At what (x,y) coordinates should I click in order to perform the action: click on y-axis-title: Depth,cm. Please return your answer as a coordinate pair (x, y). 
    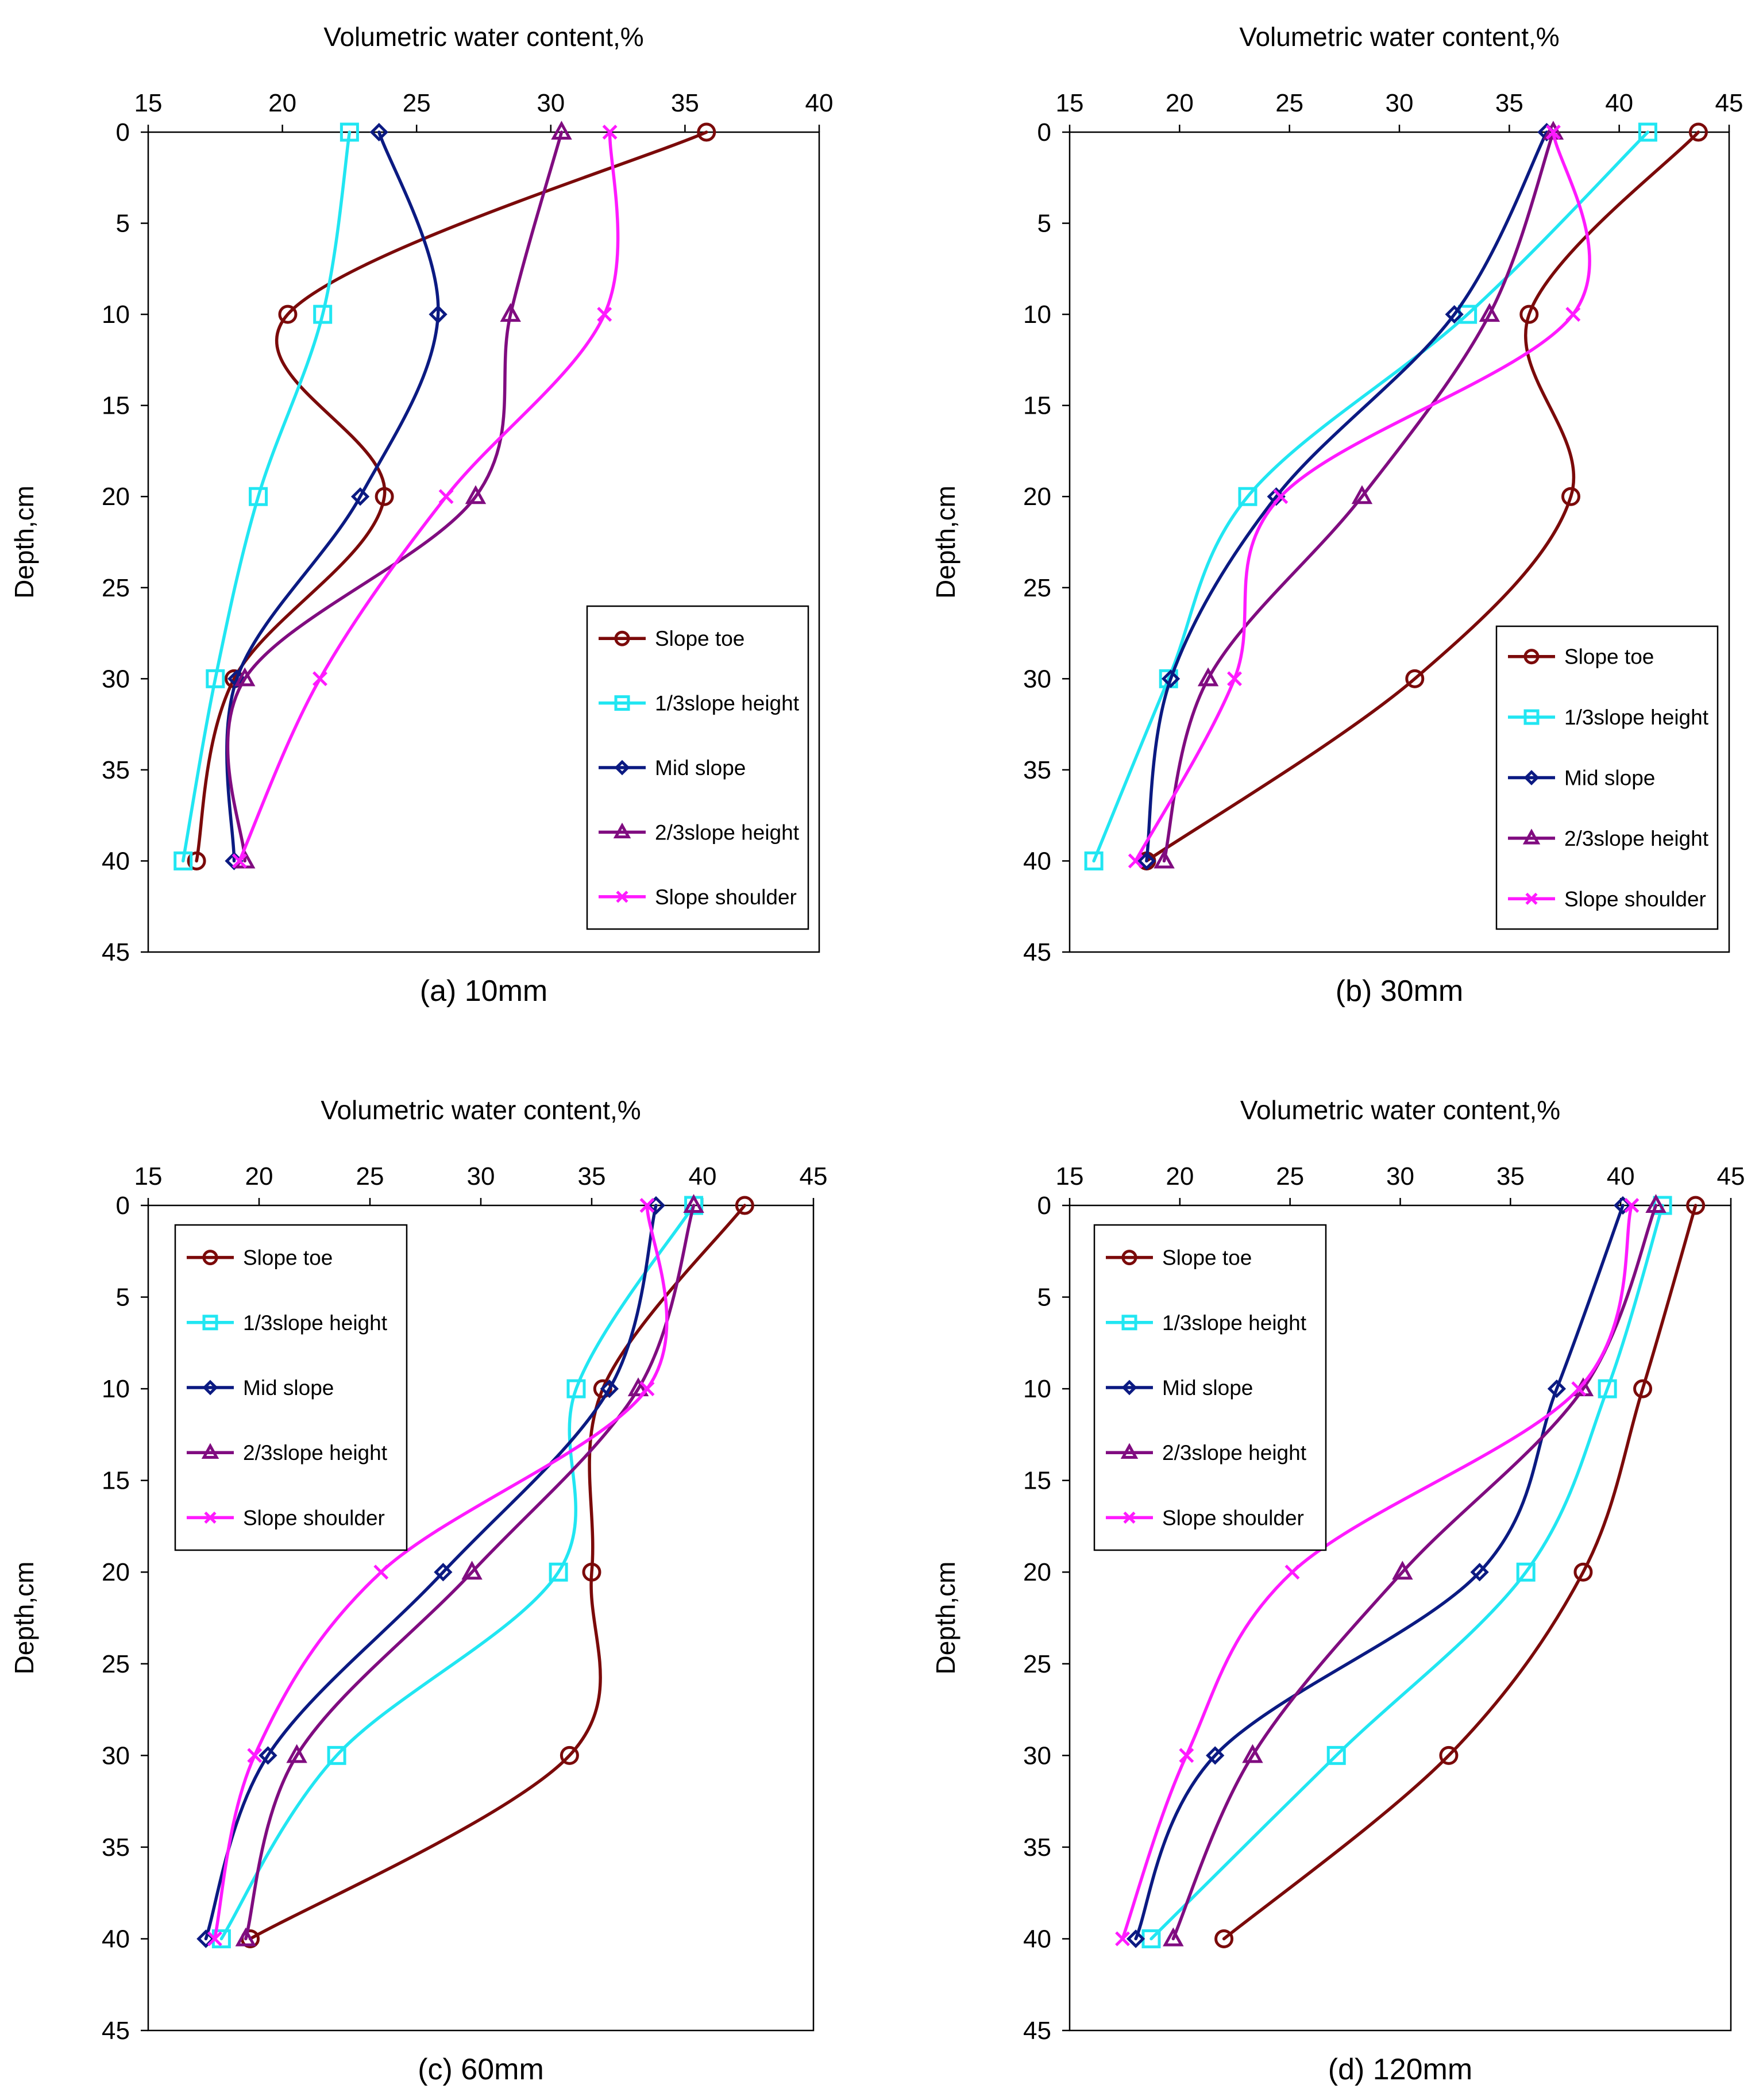
    Looking at the image, I should click on (24, 1619).